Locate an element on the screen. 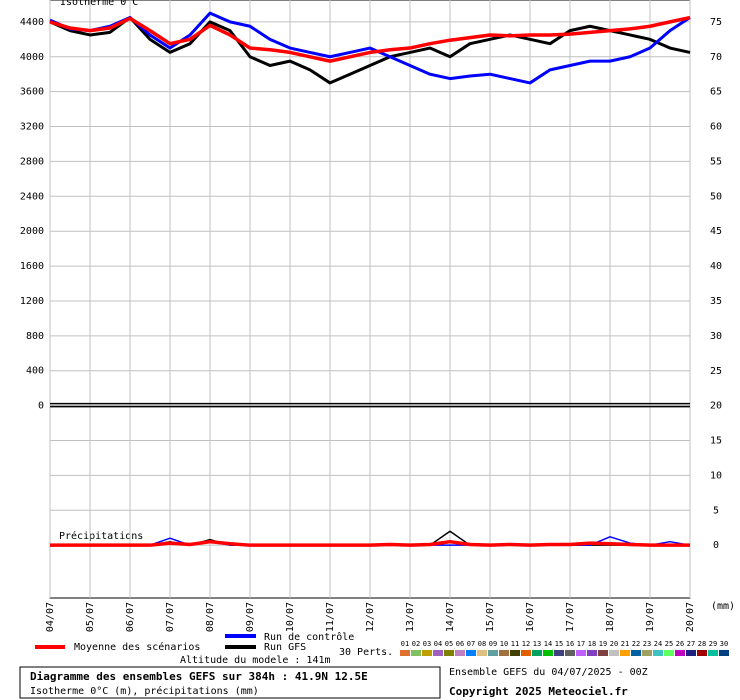  pert-label: 04 is located at coordinates (438, 644).